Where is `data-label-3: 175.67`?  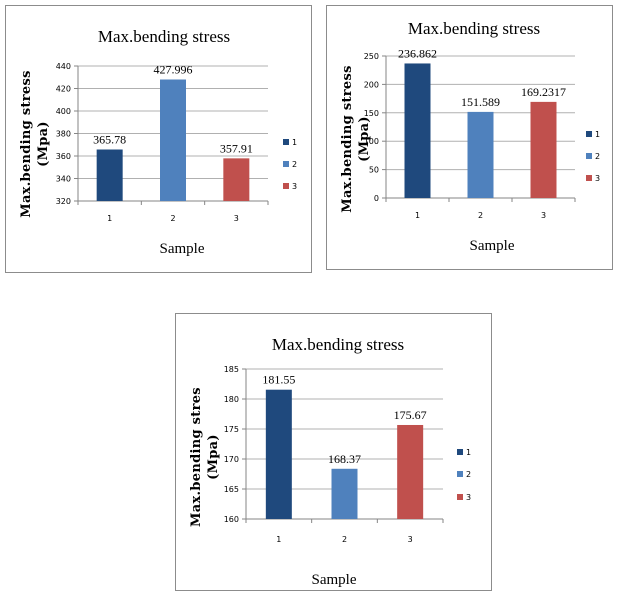 data-label-3: 175.67 is located at coordinates (410, 415).